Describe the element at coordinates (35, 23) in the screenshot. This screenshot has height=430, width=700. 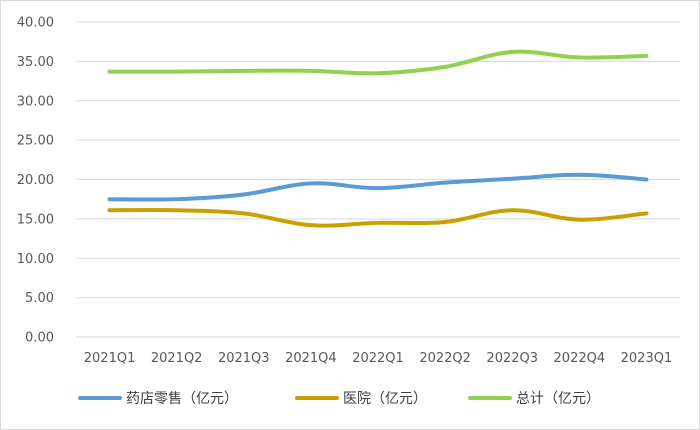
I see `y-tick-label: 40.00` at that location.